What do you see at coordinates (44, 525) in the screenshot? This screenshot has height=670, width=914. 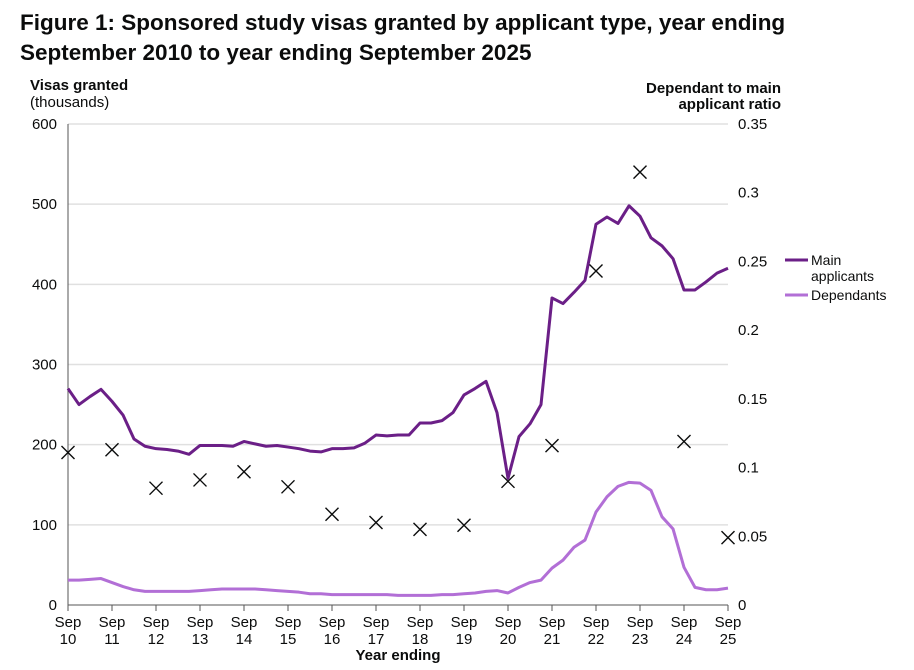 I see `y-tick-label: 100` at bounding box center [44, 525].